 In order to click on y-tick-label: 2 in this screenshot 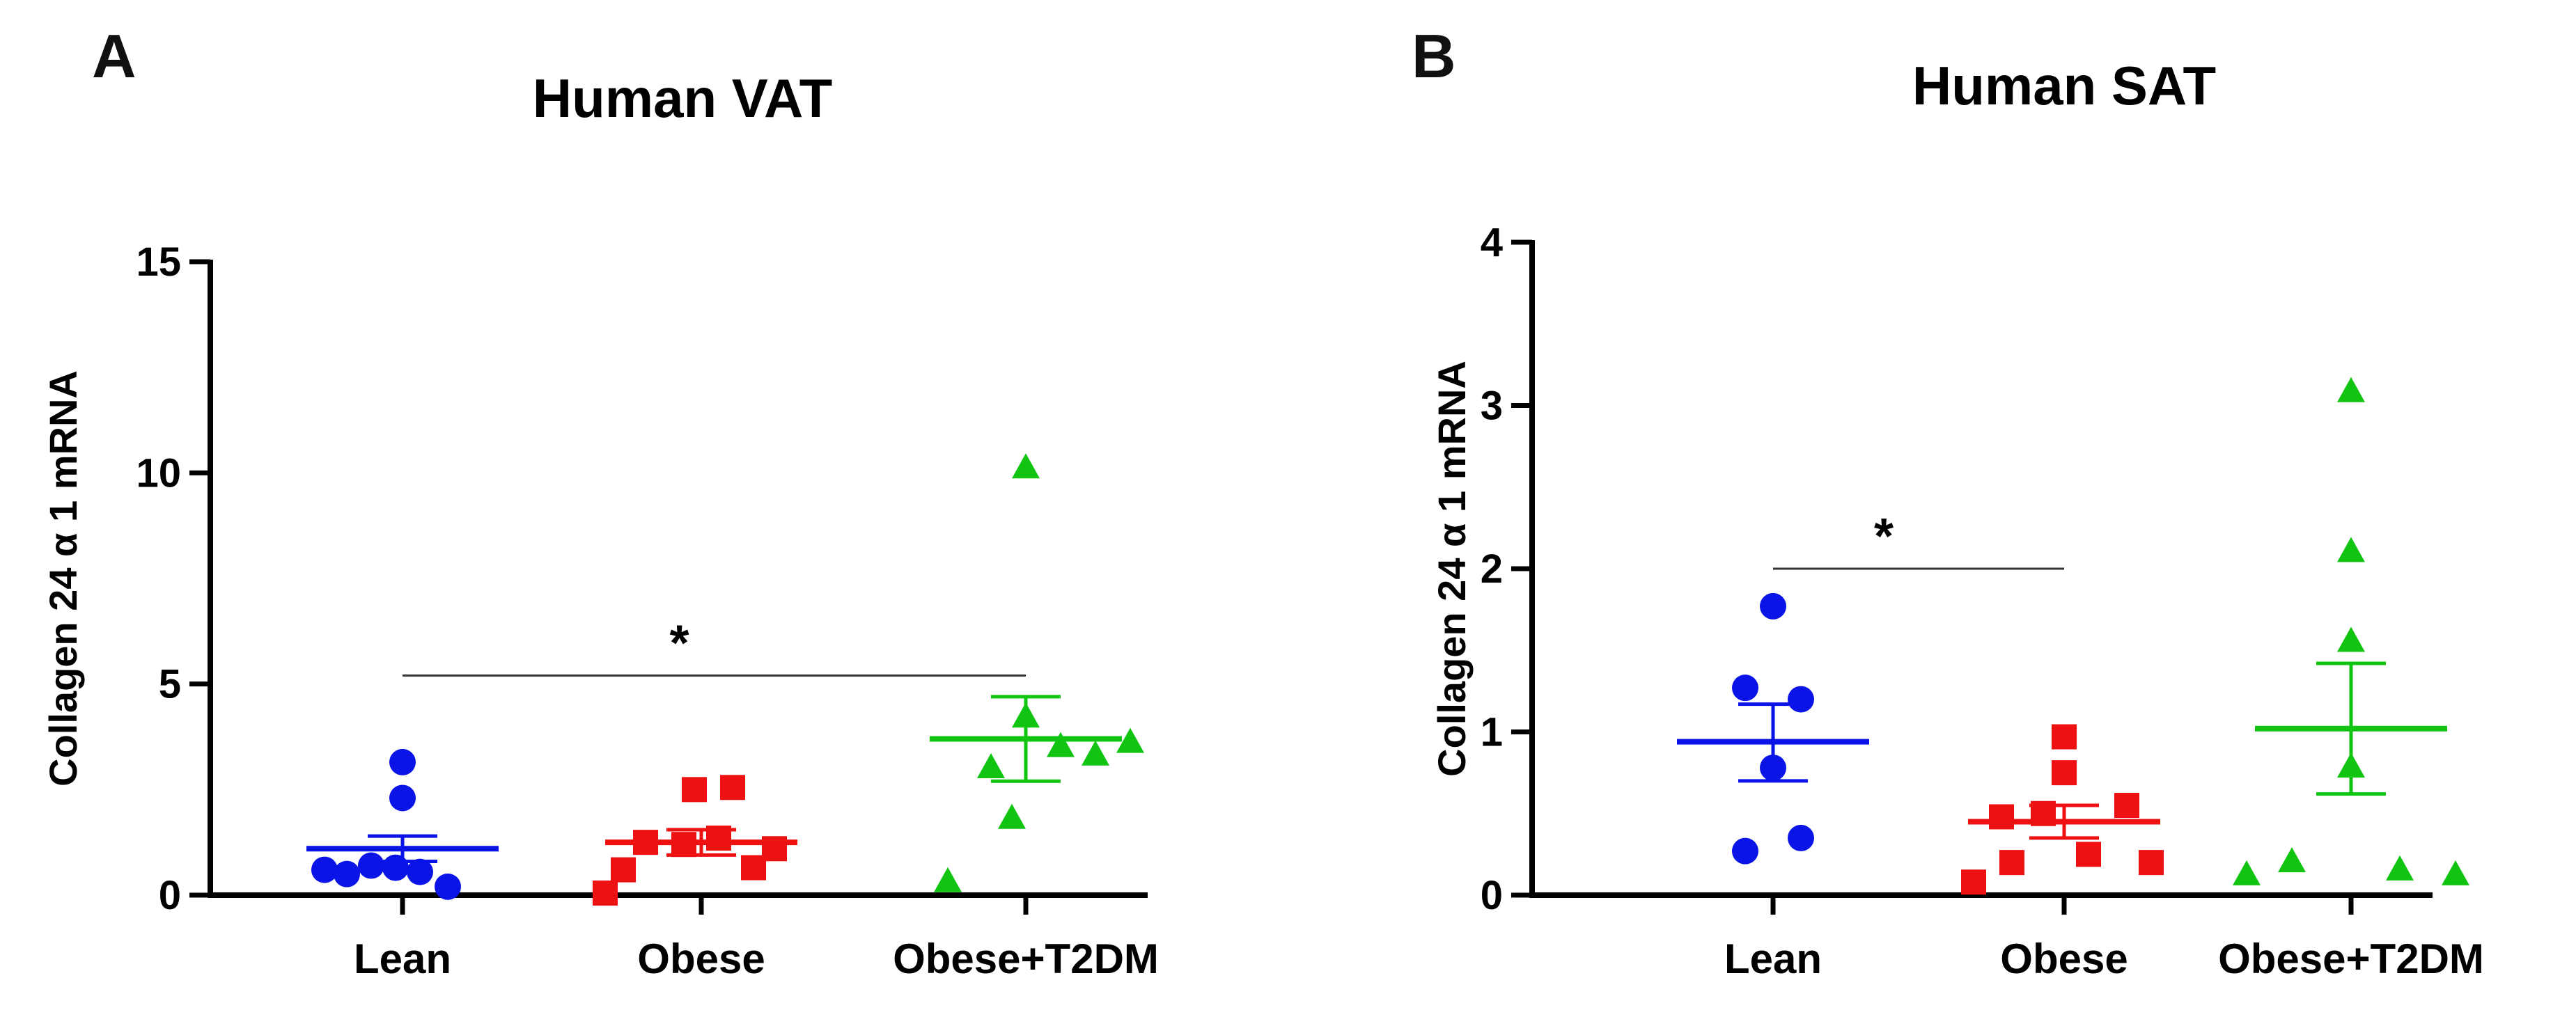, I will do `click(1492, 569)`.